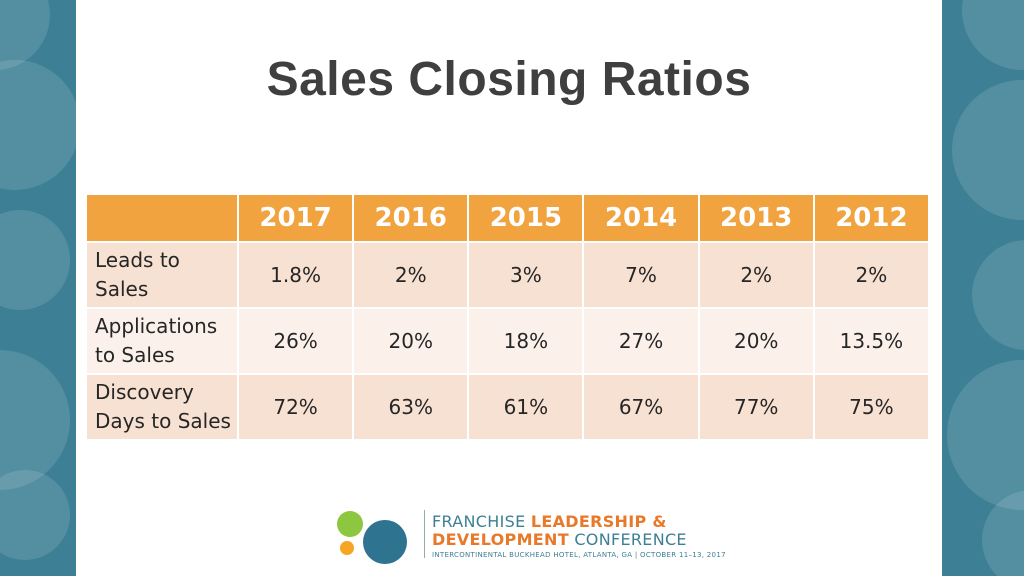 The width and height of the screenshot is (1024, 576). Describe the element at coordinates (871, 218) in the screenshot. I see `table-header-cell: 2012` at that location.